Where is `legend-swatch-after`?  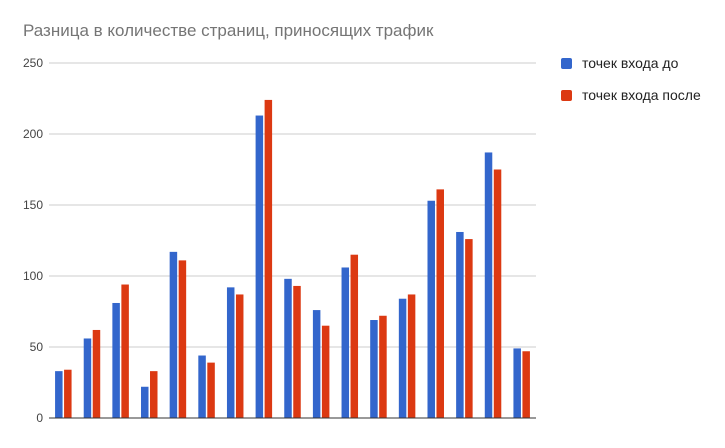
legend-swatch-after is located at coordinates (566, 95).